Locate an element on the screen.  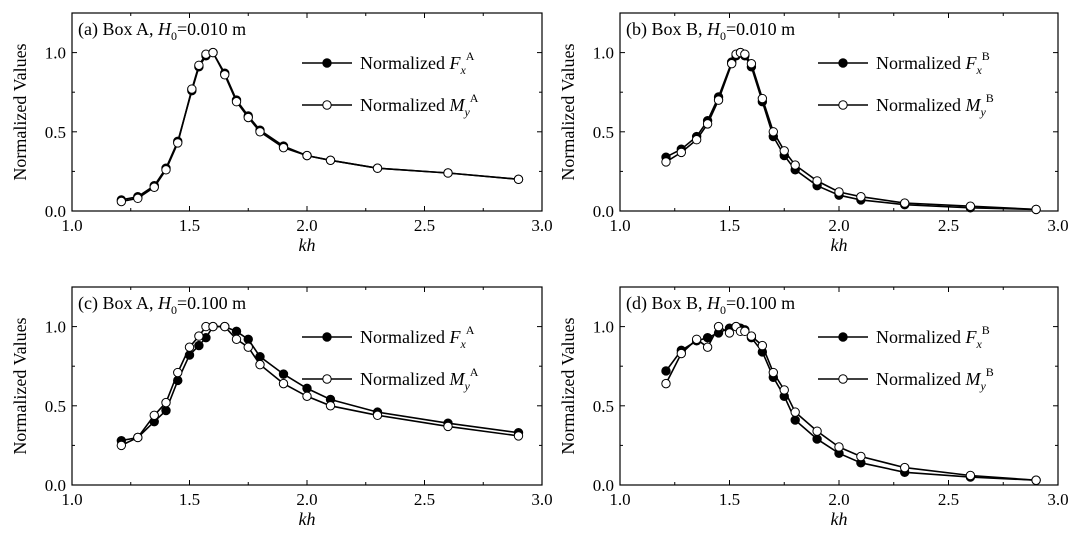
panel-label-text: (b) Box B, is located at coordinates (666, 29).